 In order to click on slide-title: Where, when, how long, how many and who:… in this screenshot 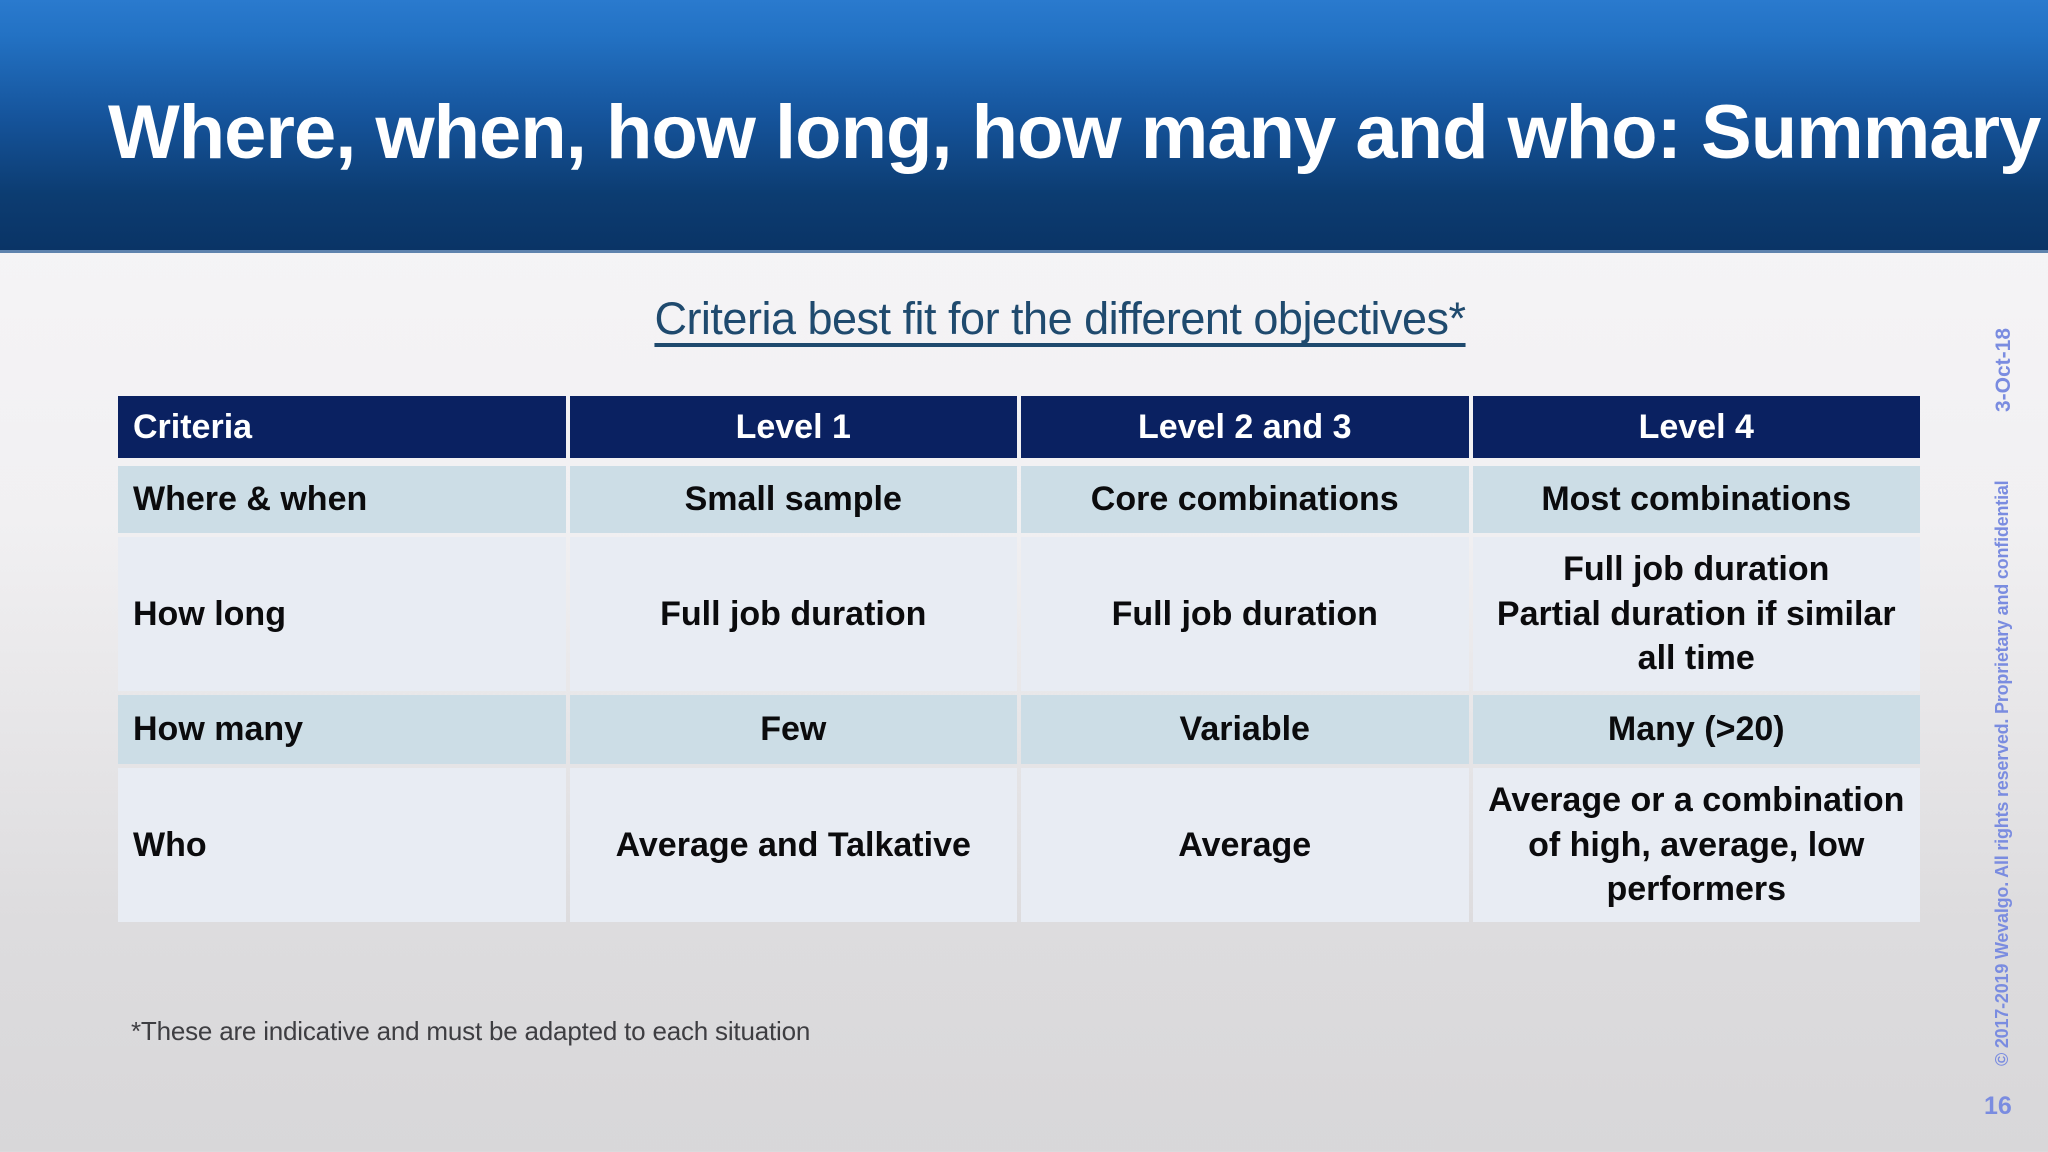, I will do `click(1074, 132)`.